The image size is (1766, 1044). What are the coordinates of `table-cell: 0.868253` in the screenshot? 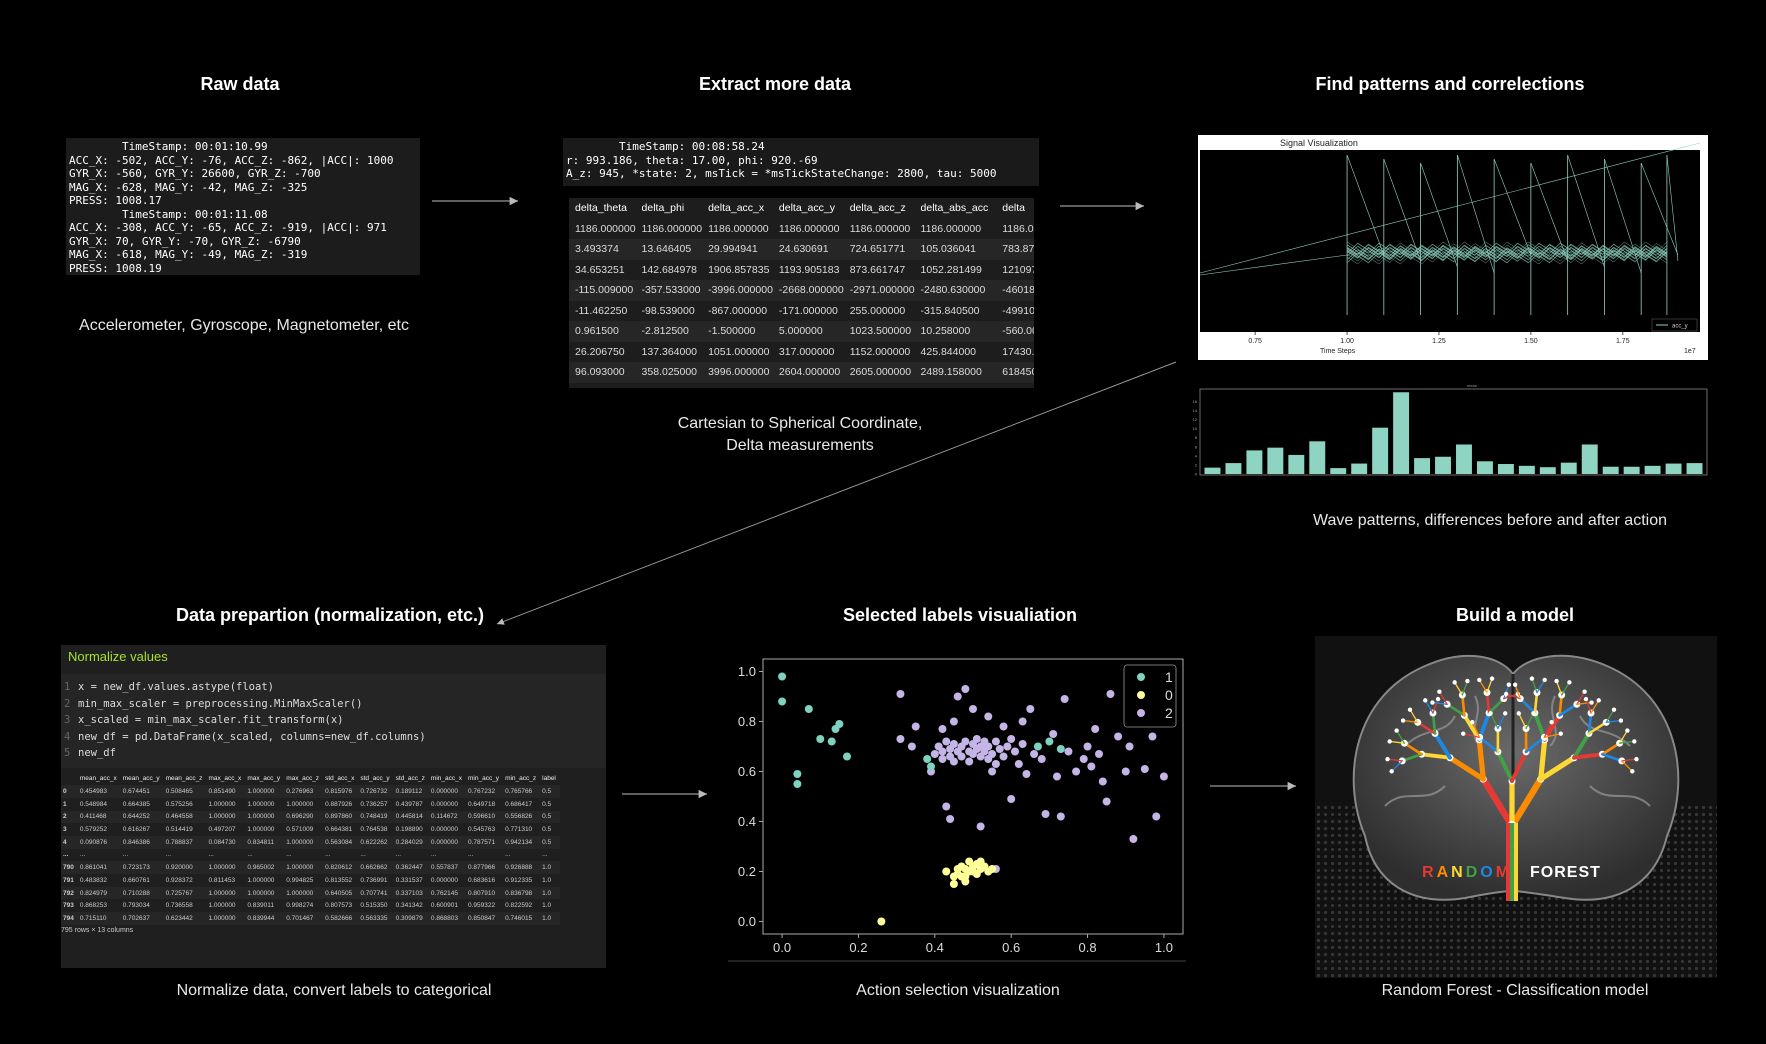 It's located at (93, 906).